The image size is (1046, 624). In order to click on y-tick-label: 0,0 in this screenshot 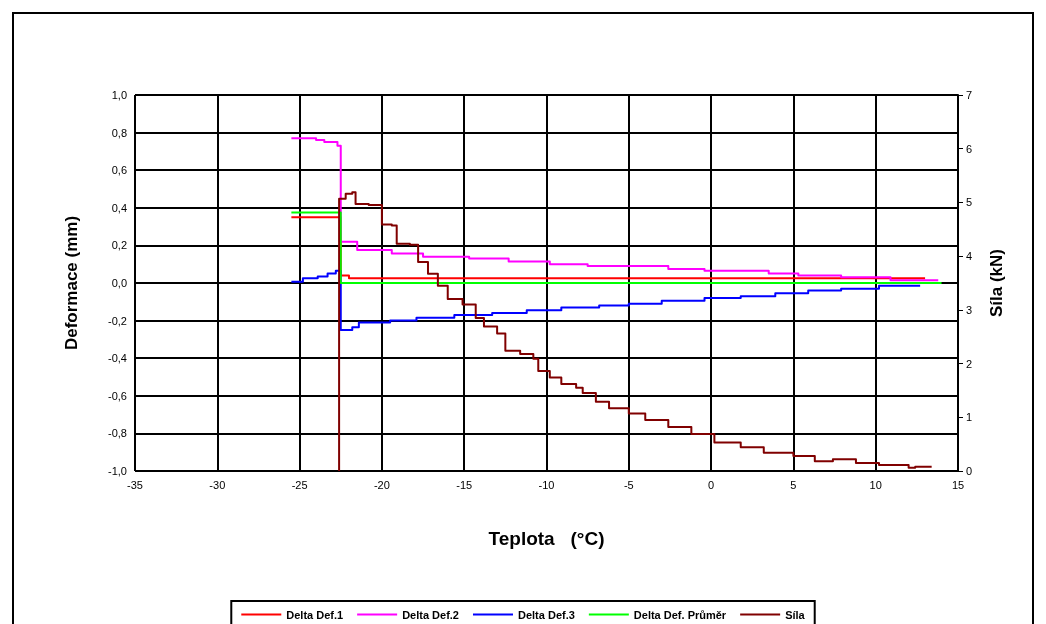, I will do `click(119, 283)`.